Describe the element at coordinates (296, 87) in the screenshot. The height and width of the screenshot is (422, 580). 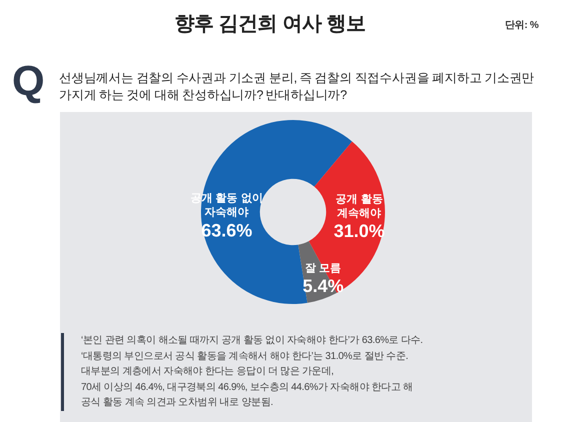
I see `chart-subtitle: 선생님께서는 검찰의 수사권과 기소권 분리, 즉 검찰의 직접수사권을 폐지하고 기소권만 가지게 하는 것에 대해 찬성하십니까? 반대하십니까?` at that location.